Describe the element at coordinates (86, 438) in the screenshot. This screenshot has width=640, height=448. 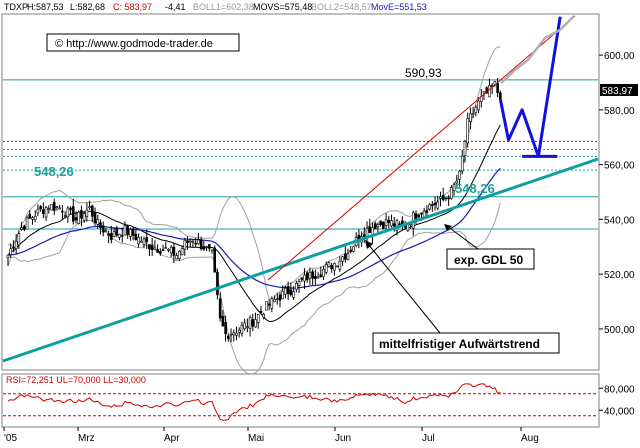
I see `x-tick-label: Mrz` at that location.